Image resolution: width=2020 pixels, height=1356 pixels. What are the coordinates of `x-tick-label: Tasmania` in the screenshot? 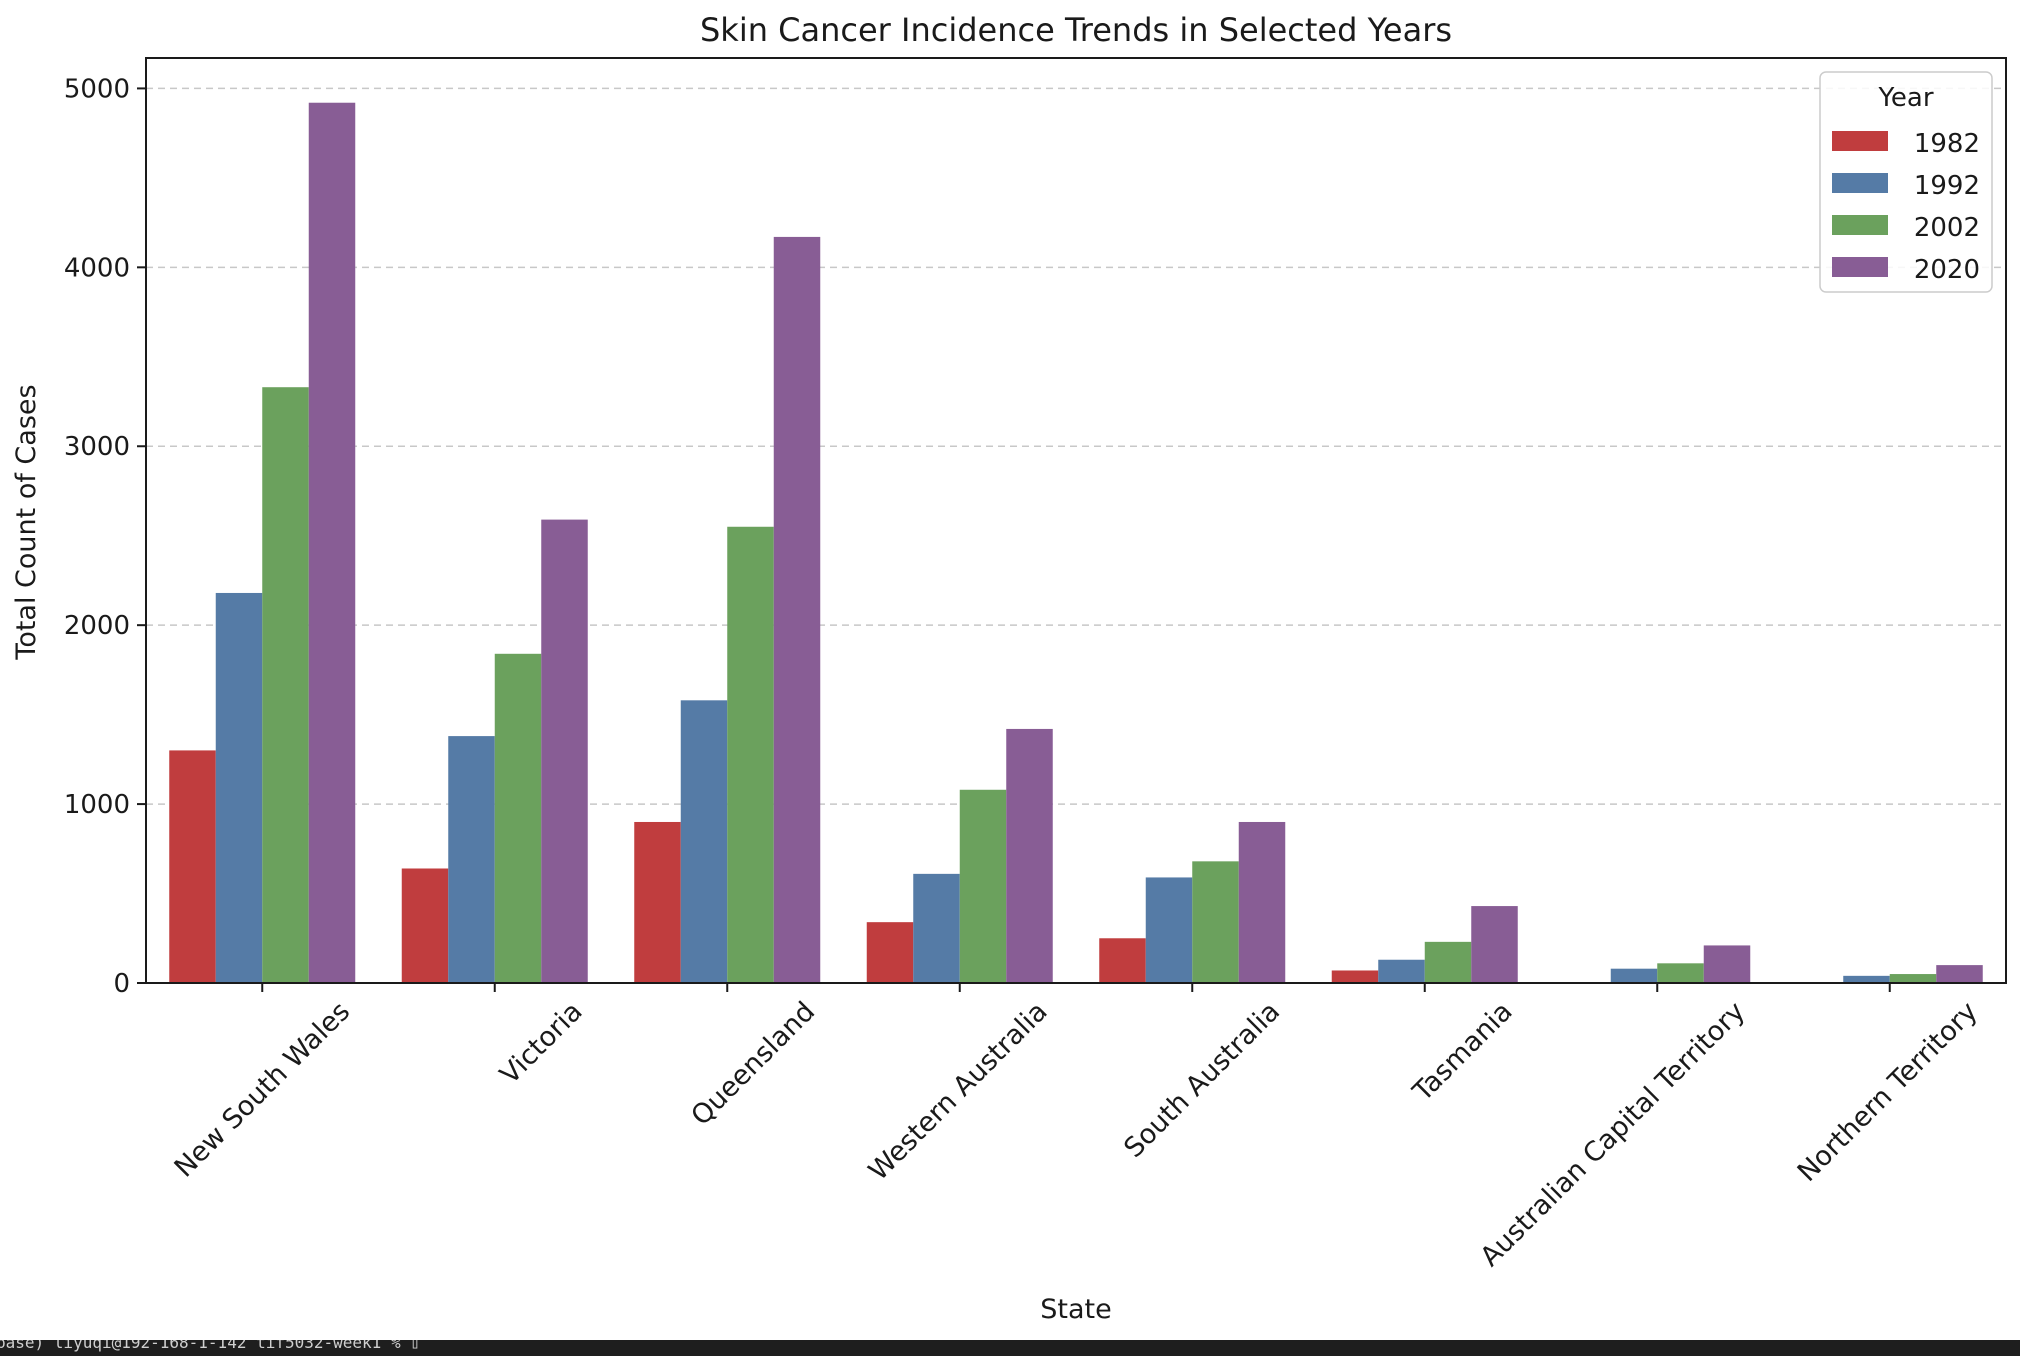 It's located at (1463, 1052).